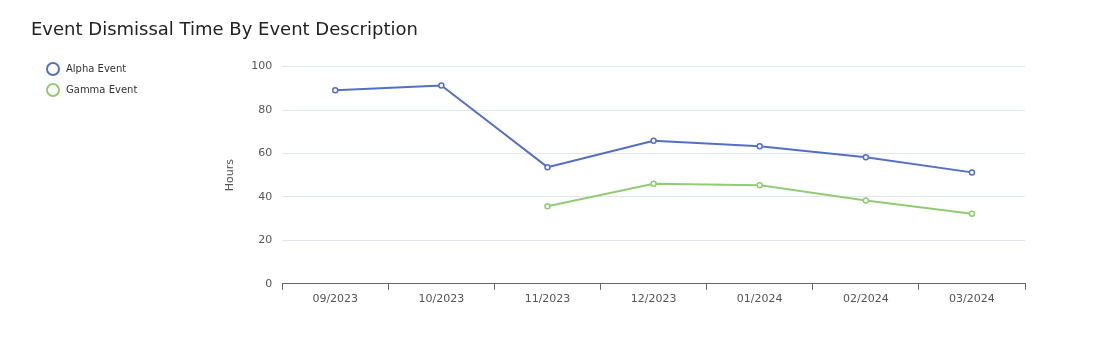 The height and width of the screenshot is (354, 1113). I want to click on y-tick-label: 60, so click(265, 153).